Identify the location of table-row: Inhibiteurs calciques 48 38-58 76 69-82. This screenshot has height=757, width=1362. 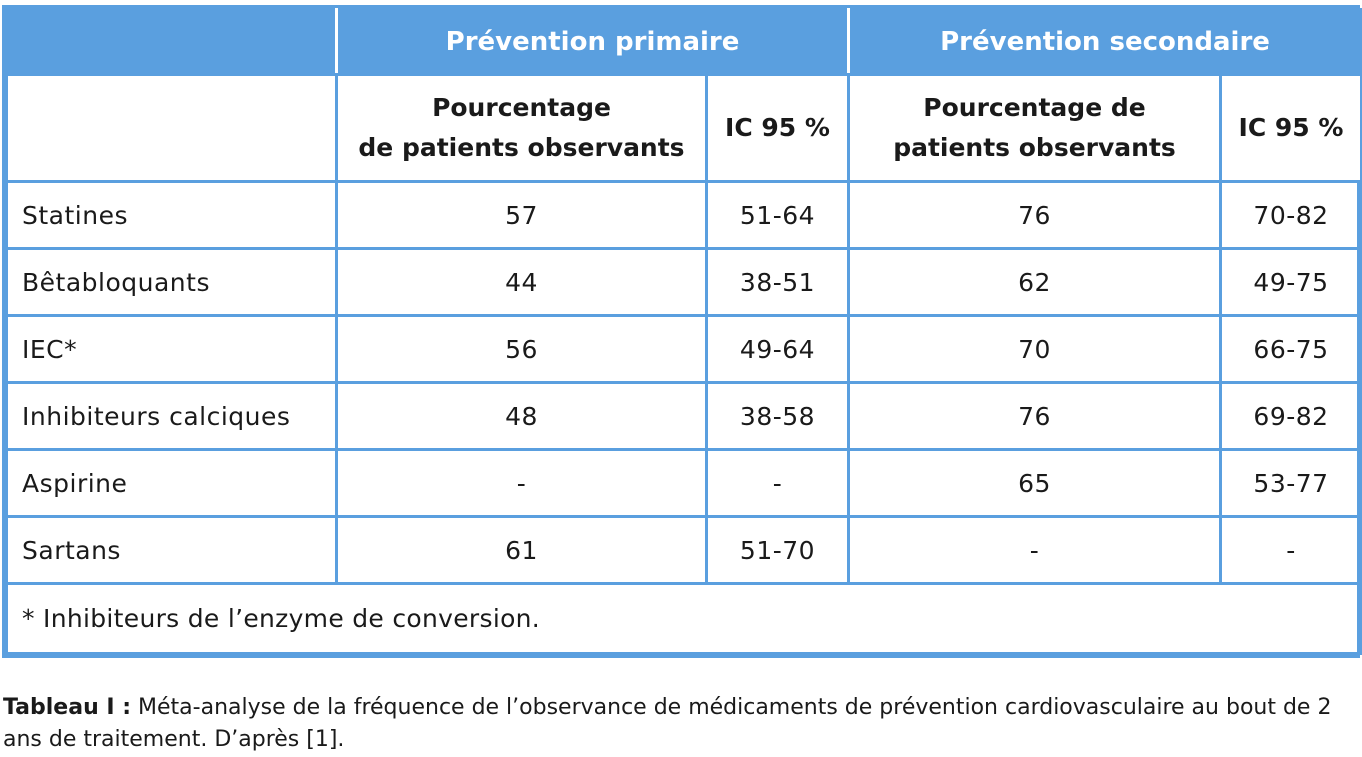
(683, 416).